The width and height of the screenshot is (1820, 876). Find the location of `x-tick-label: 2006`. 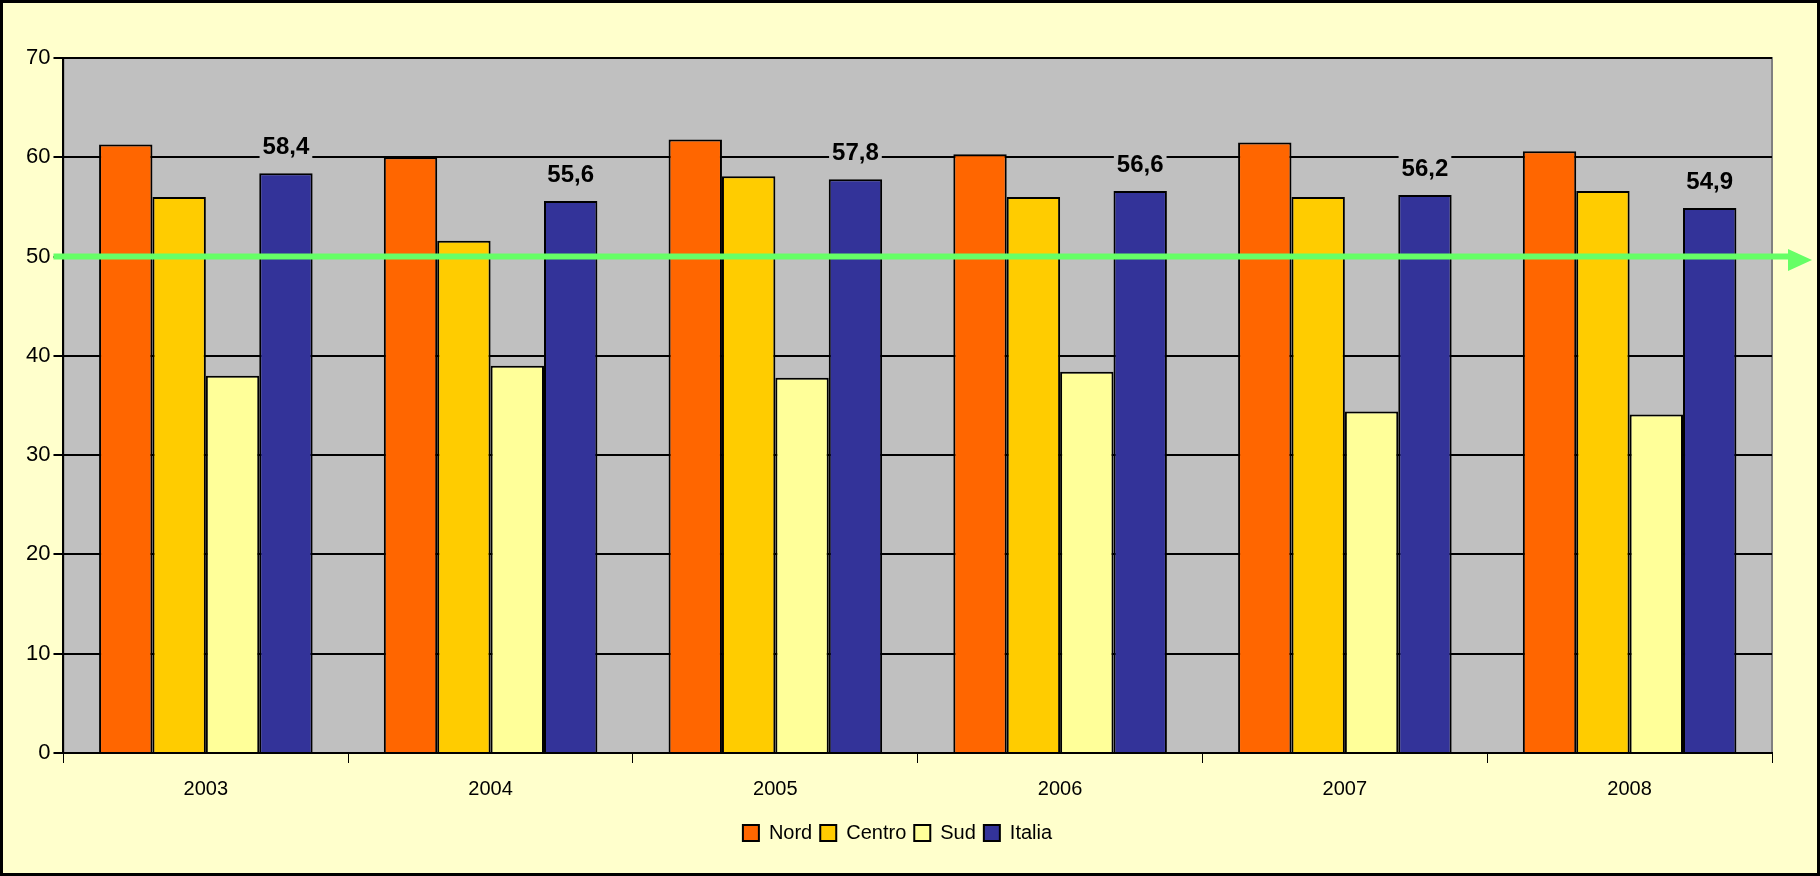

x-tick-label: 2006 is located at coordinates (1060, 787).